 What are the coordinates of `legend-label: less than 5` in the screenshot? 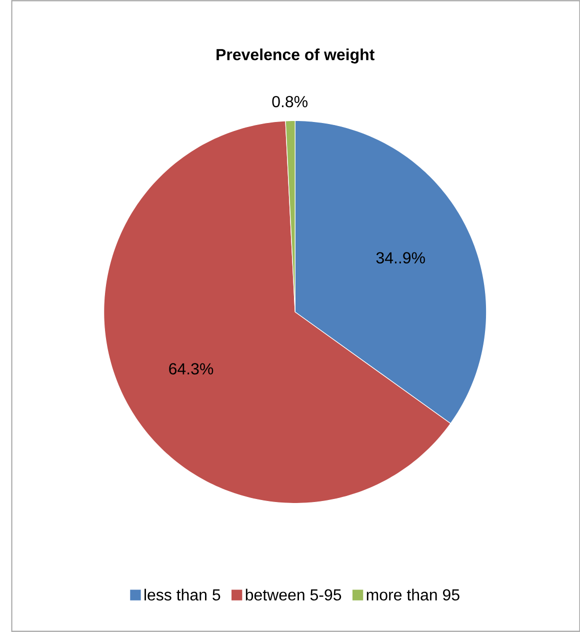 It's located at (182, 594).